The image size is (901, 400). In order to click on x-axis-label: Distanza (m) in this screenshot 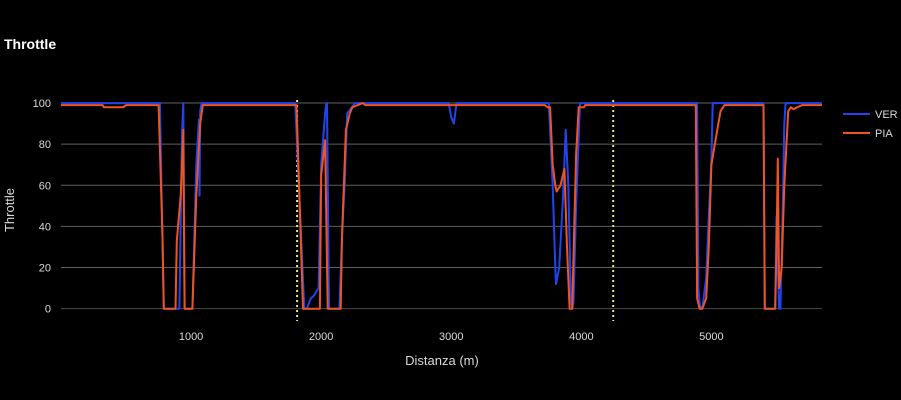, I will do `click(442, 360)`.